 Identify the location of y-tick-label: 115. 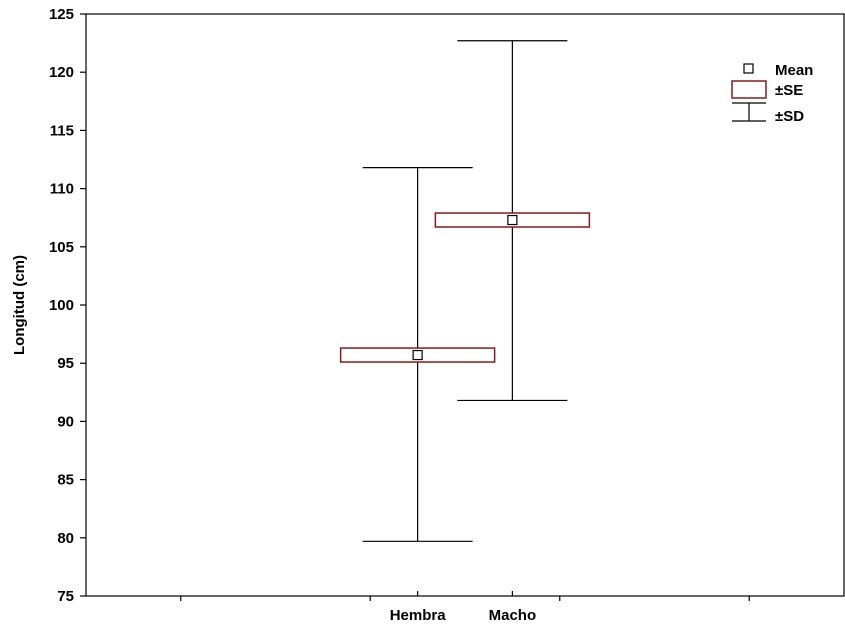
(62, 130).